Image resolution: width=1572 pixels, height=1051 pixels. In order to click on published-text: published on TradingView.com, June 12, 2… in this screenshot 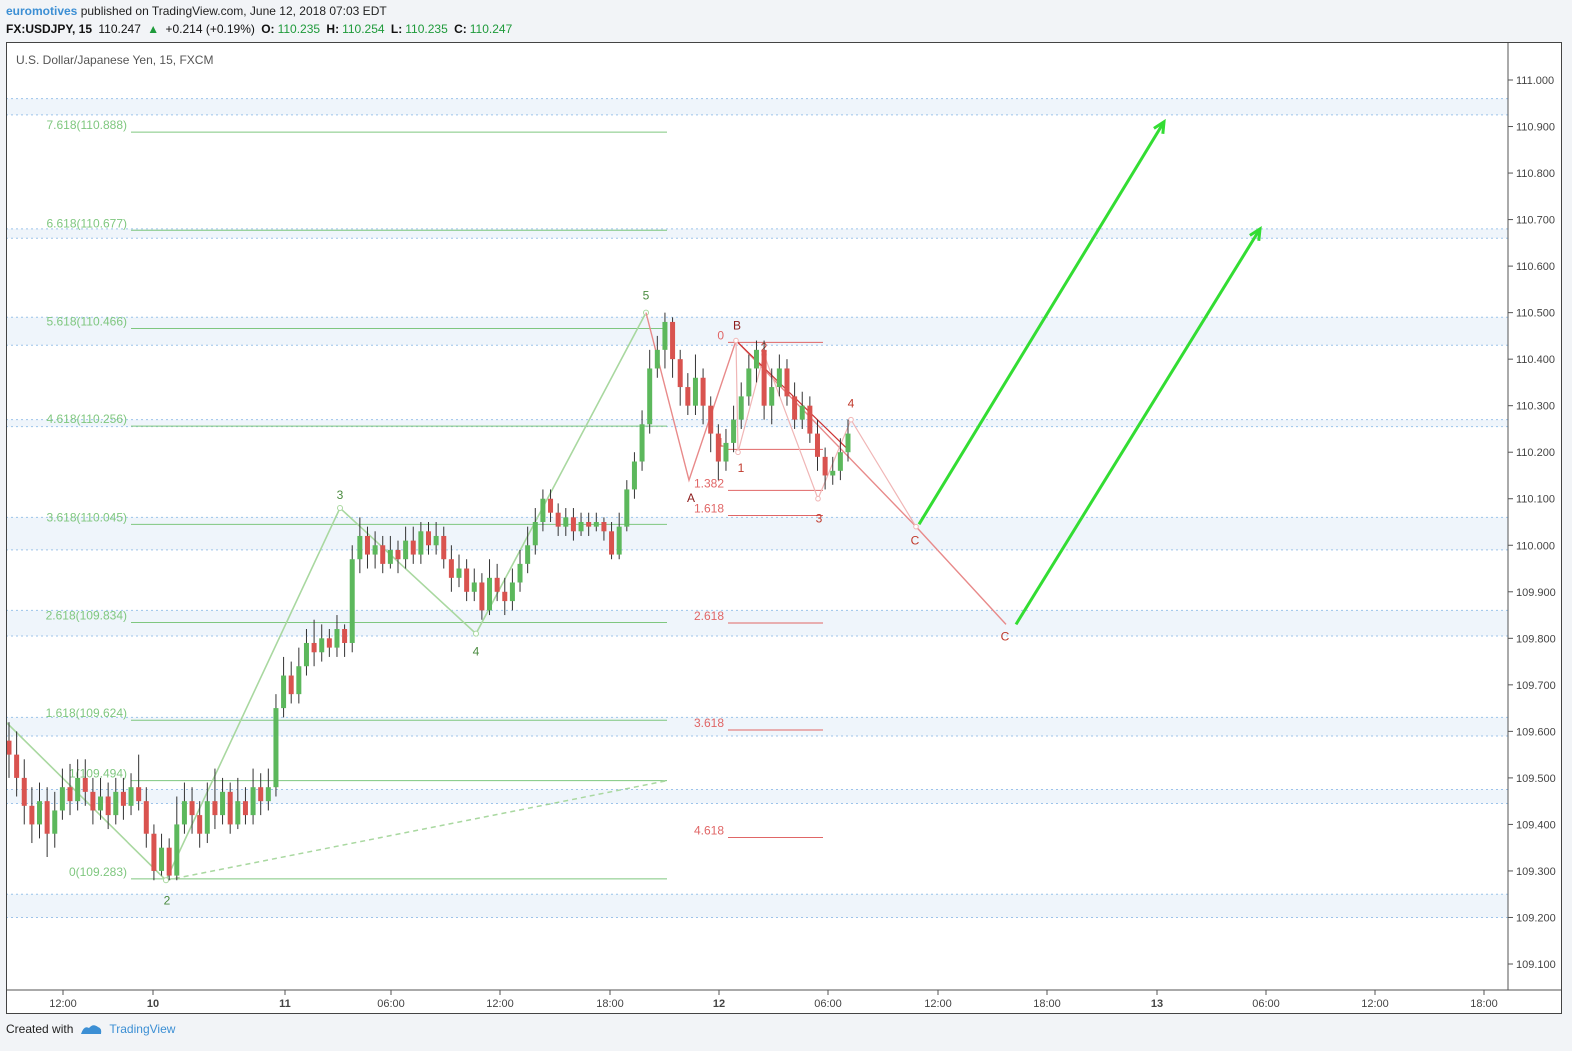, I will do `click(233, 11)`.